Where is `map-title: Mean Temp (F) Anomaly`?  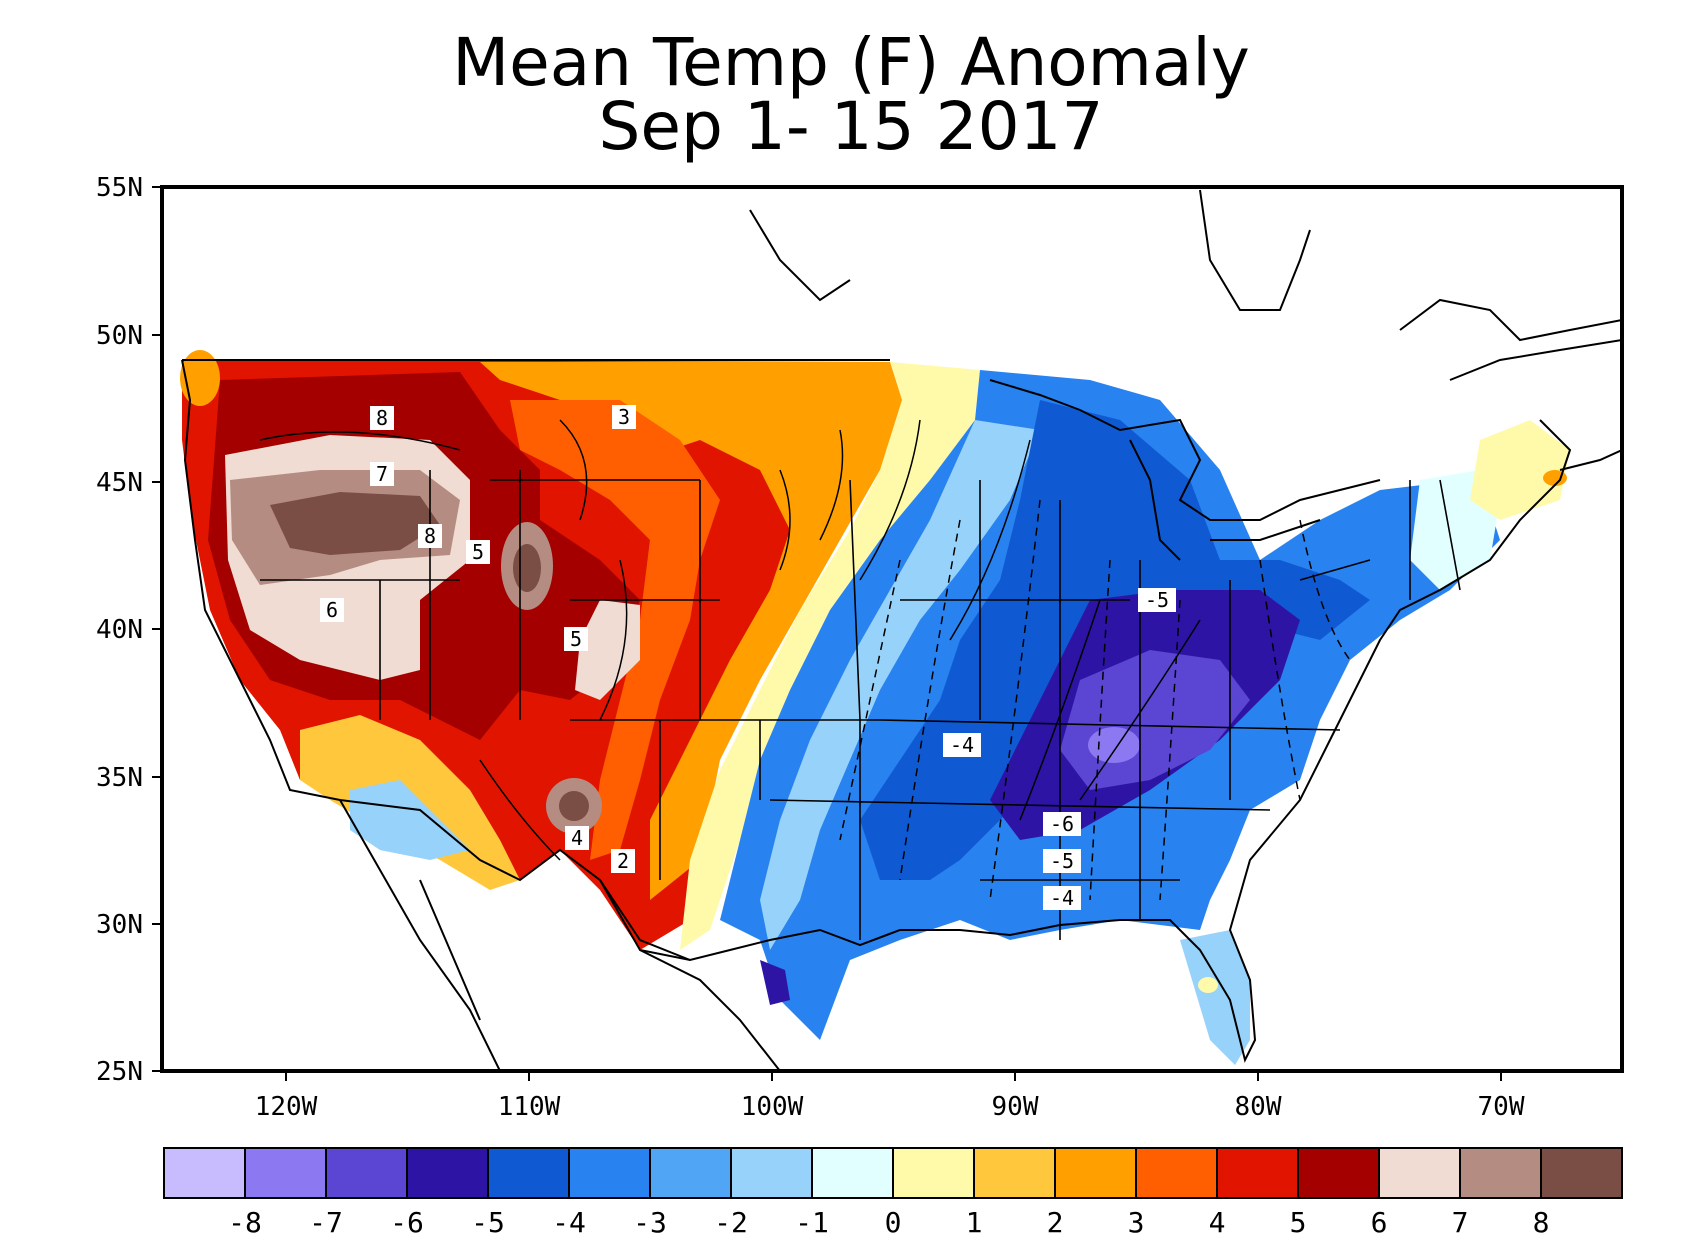
map-title: Mean Temp (F) Anomaly is located at coordinates (851, 62).